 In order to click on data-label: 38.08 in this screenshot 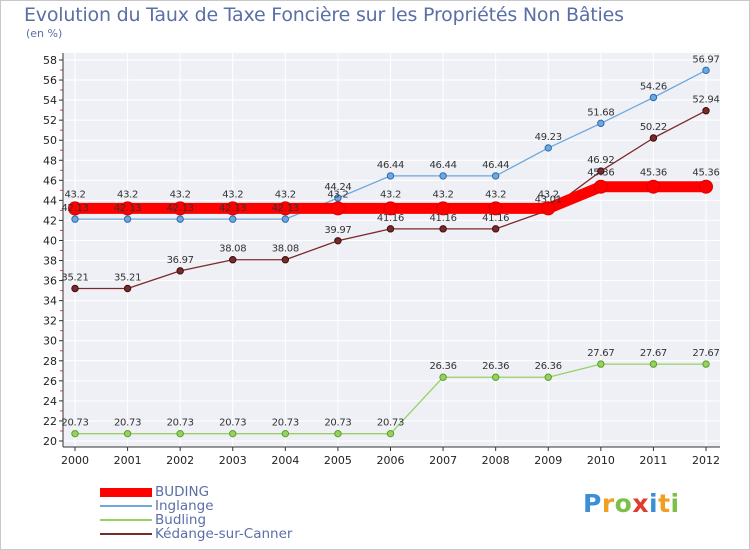, I will do `click(232, 249)`.